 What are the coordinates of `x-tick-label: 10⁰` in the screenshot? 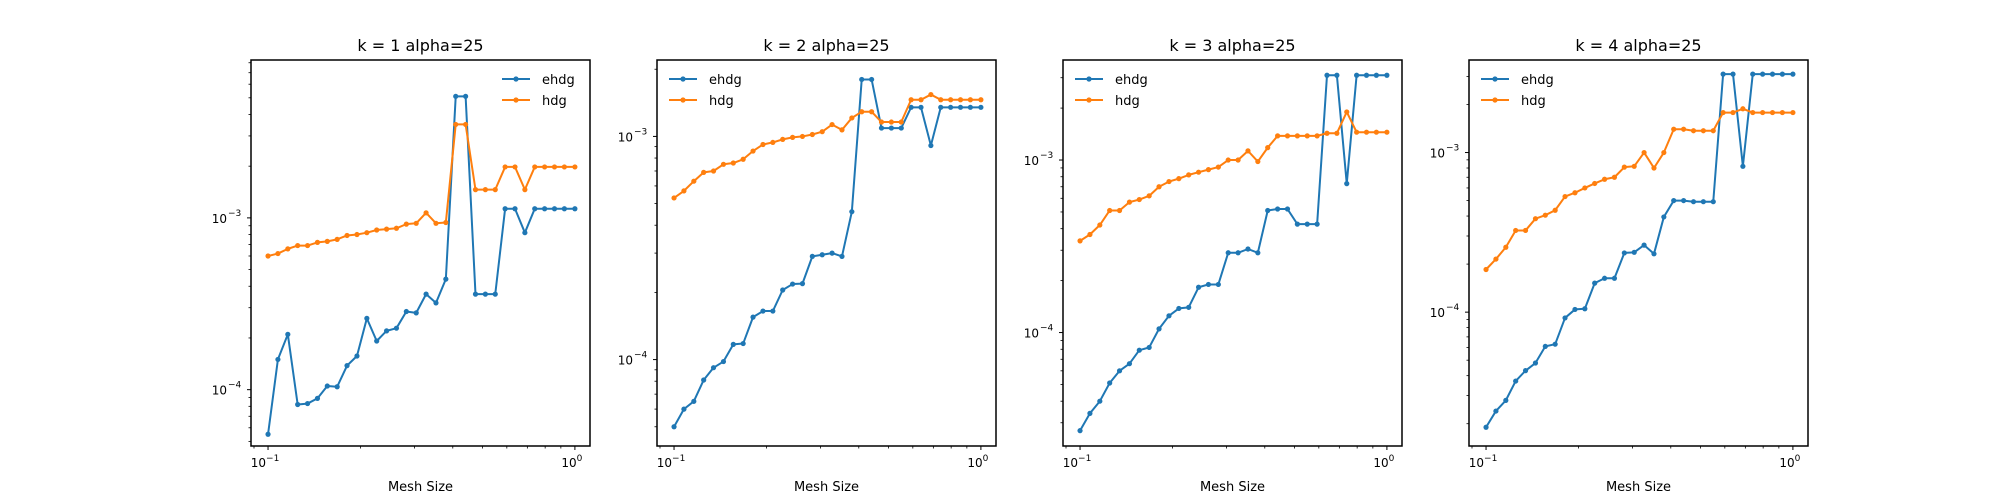 It's located at (977, 462).